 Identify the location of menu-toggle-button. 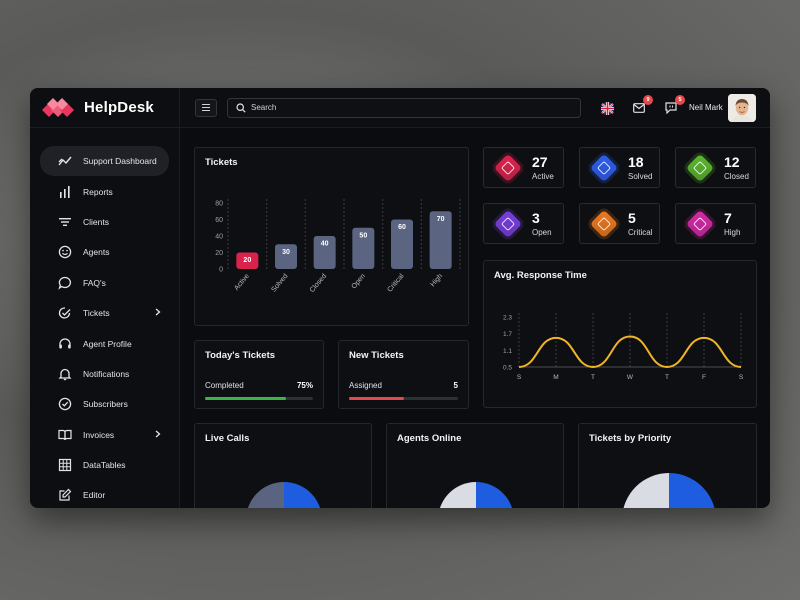
(206, 107).